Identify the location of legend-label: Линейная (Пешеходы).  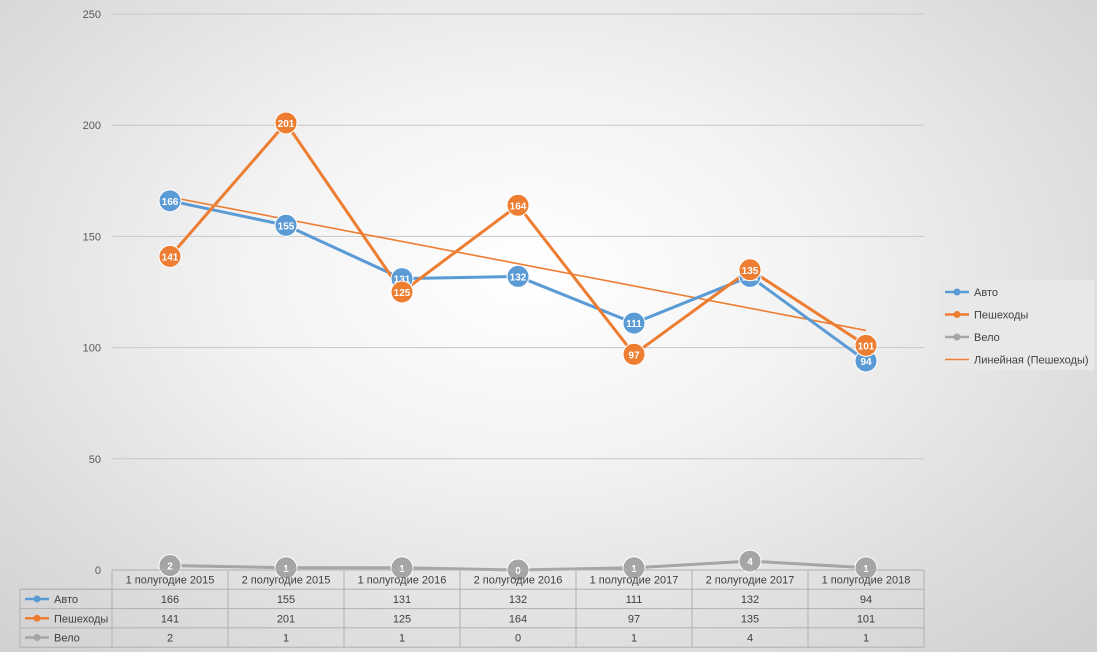
(1031, 361).